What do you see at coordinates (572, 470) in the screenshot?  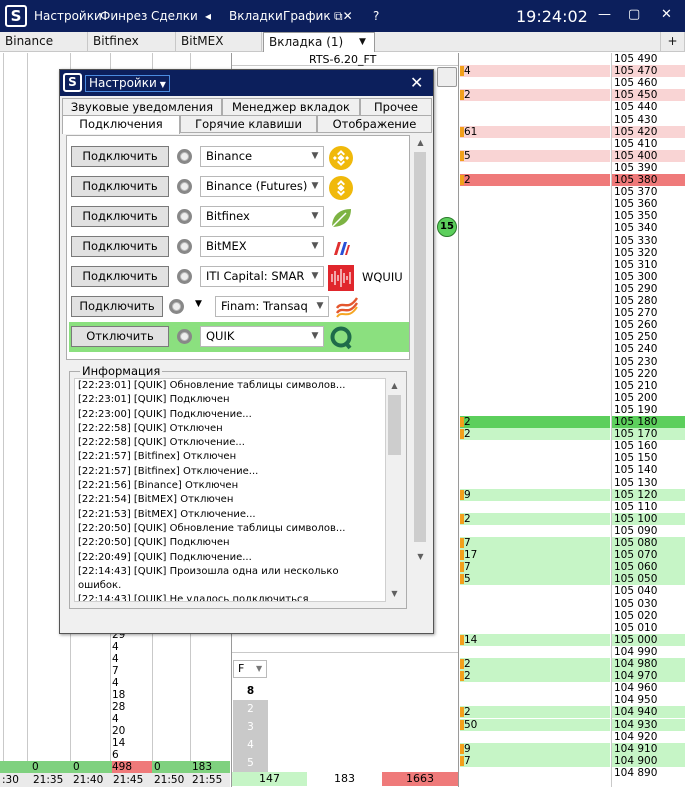 I see `ladder-row: 105 140` at bounding box center [572, 470].